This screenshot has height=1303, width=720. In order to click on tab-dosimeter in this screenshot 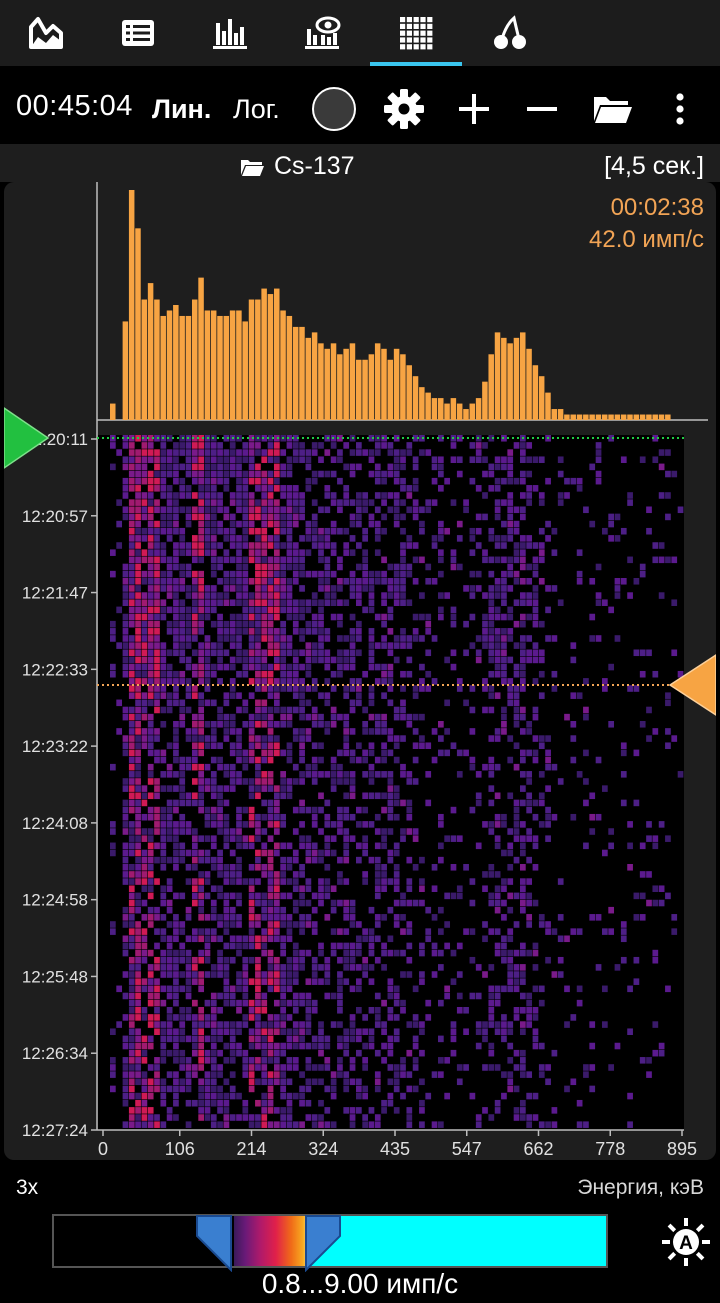, I will do `click(46, 33)`.